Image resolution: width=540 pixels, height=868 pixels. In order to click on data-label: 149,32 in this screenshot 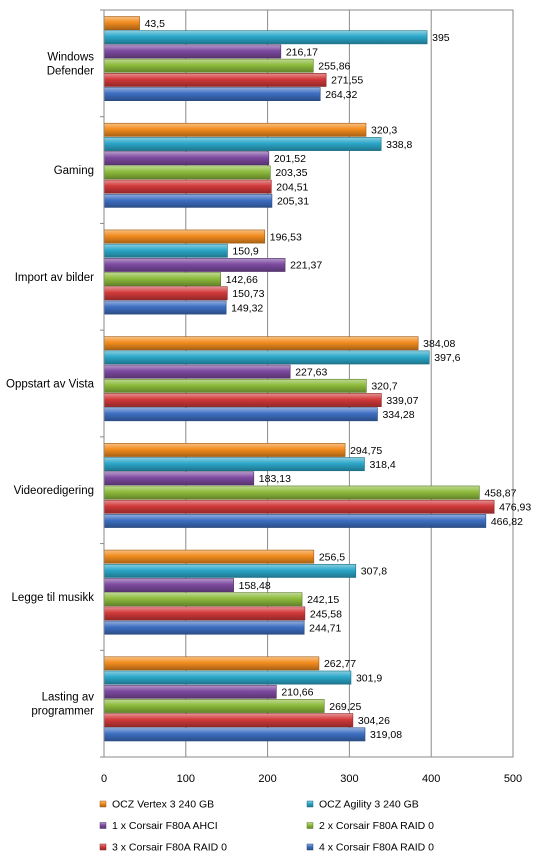, I will do `click(247, 308)`.